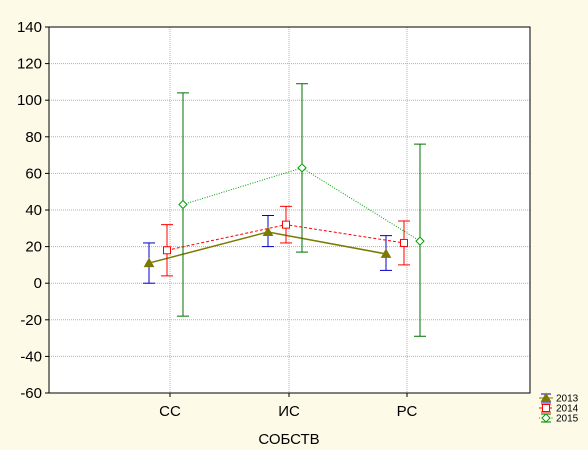 The width and height of the screenshot is (588, 450). What do you see at coordinates (288, 439) in the screenshot?
I see `x-axis-title: СОБСТВ` at bounding box center [288, 439].